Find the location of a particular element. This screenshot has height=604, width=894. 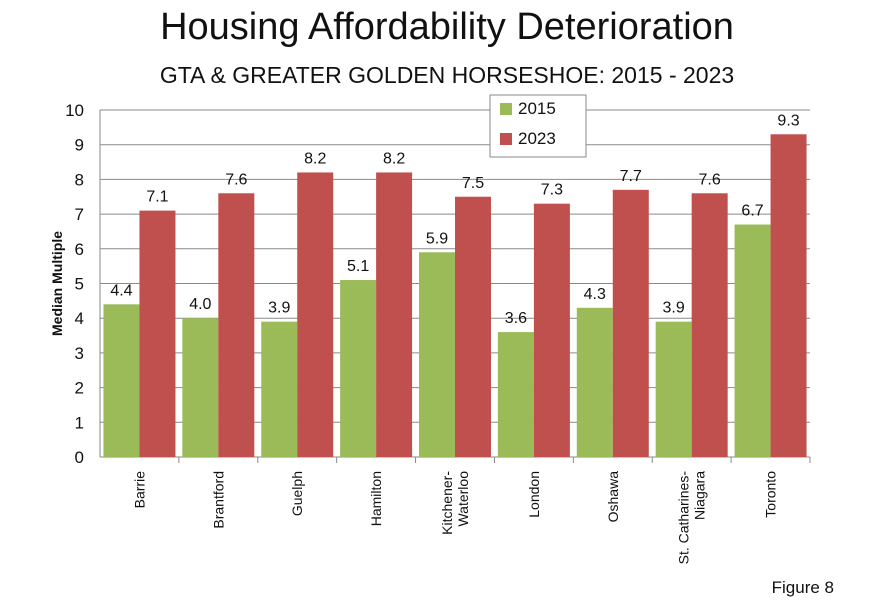

data-label: 6.7 is located at coordinates (752, 211).